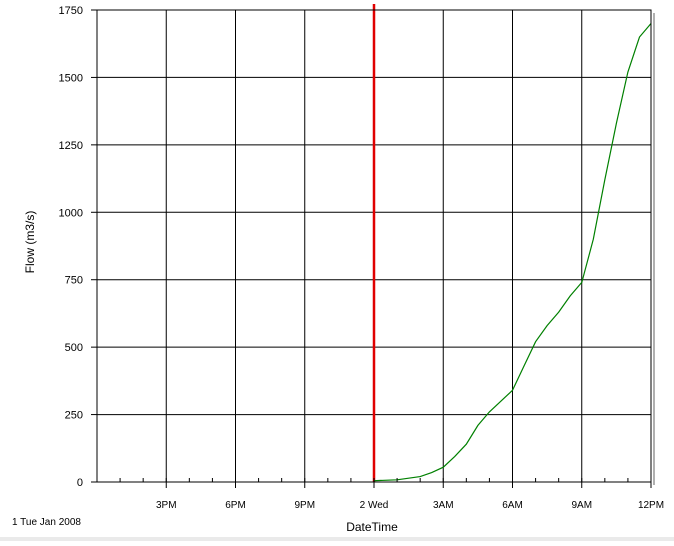 The width and height of the screenshot is (674, 546). I want to click on x-tick-label: 3AM, so click(443, 505).